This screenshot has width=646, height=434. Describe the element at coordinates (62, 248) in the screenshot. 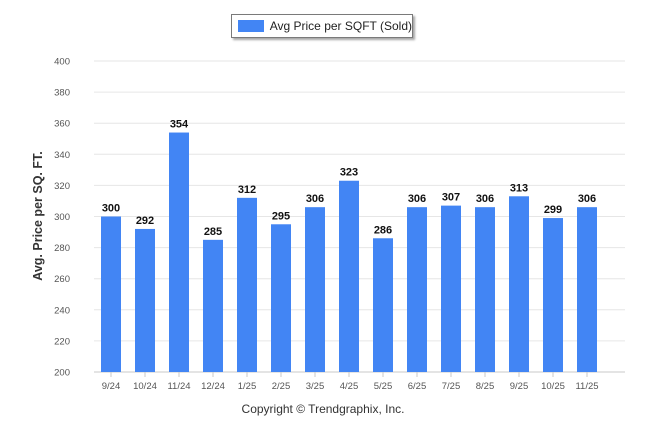

I see `y-tick-label: 280` at that location.